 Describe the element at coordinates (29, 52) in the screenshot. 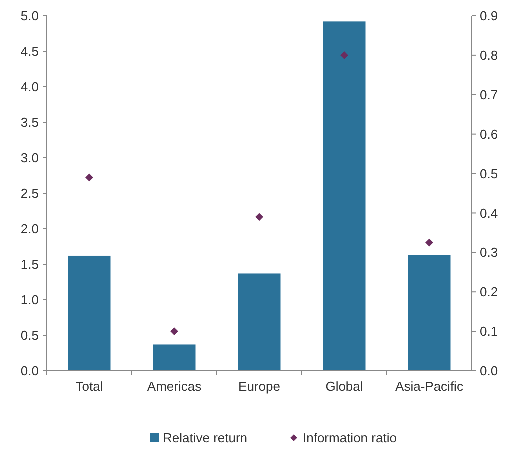

I see `y-tick-label: 4.5` at that location.